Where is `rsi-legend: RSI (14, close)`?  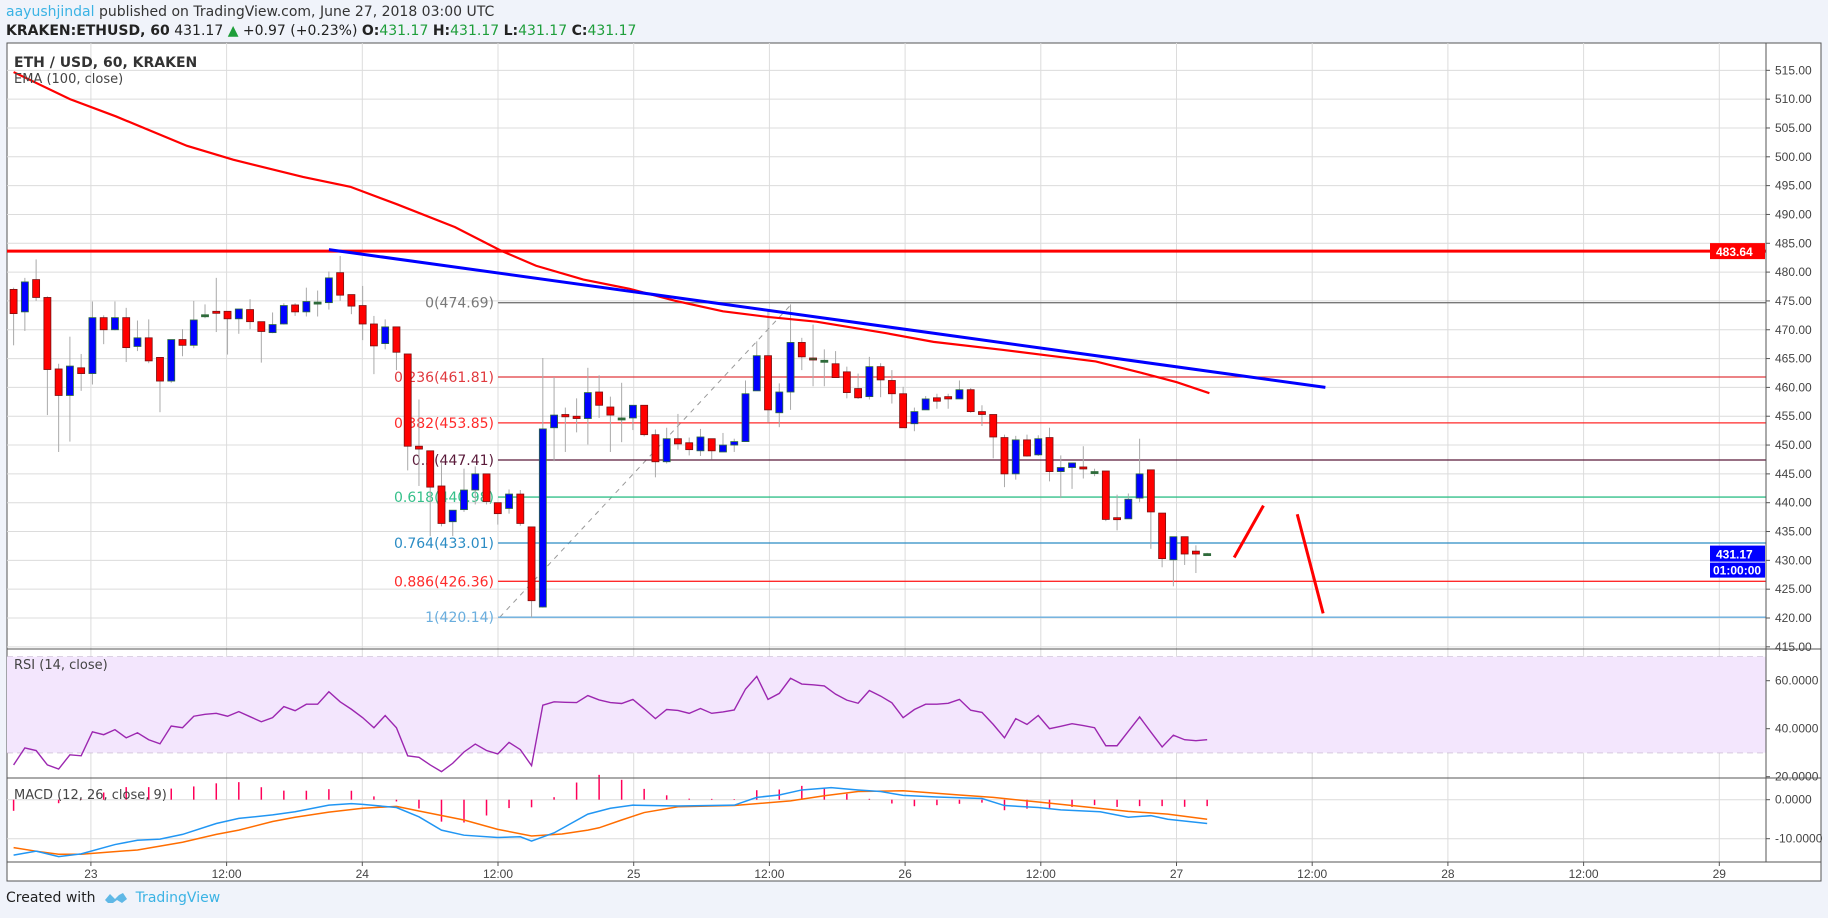 rsi-legend: RSI (14, close) is located at coordinates (61, 665).